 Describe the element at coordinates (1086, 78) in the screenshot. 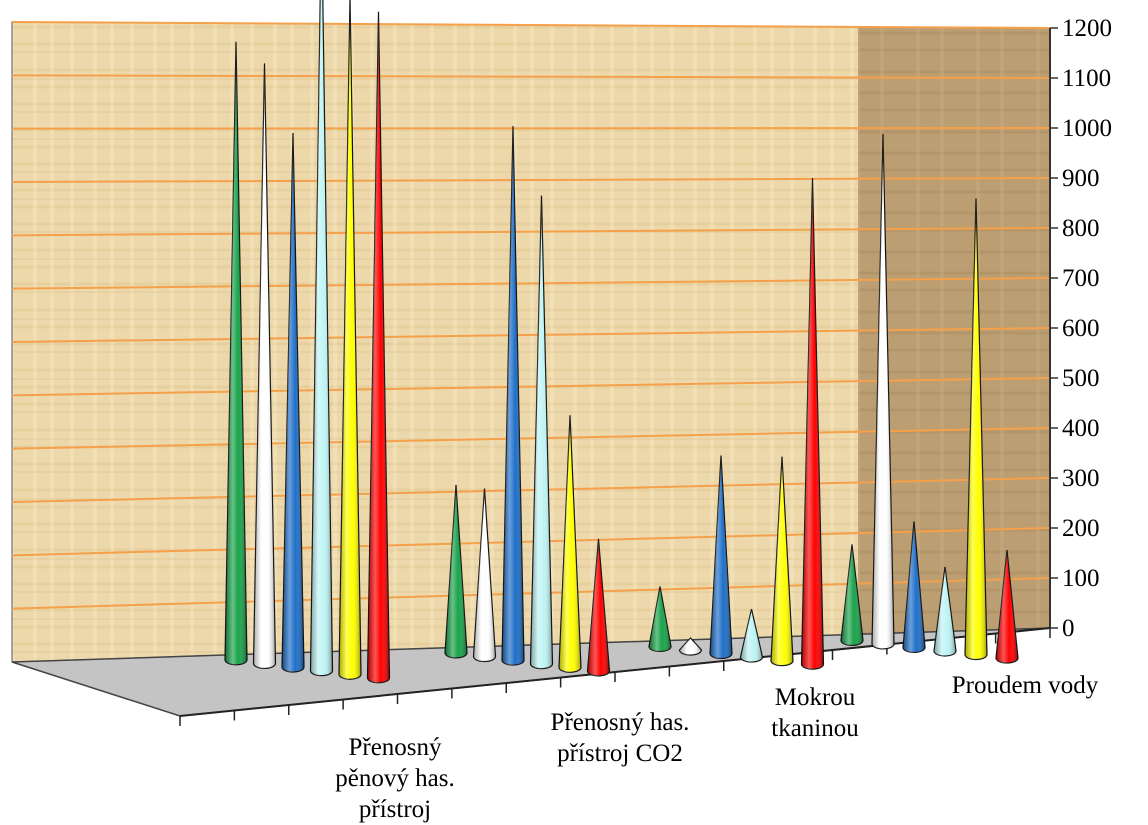

I see `y-tick-label: 1100` at that location.